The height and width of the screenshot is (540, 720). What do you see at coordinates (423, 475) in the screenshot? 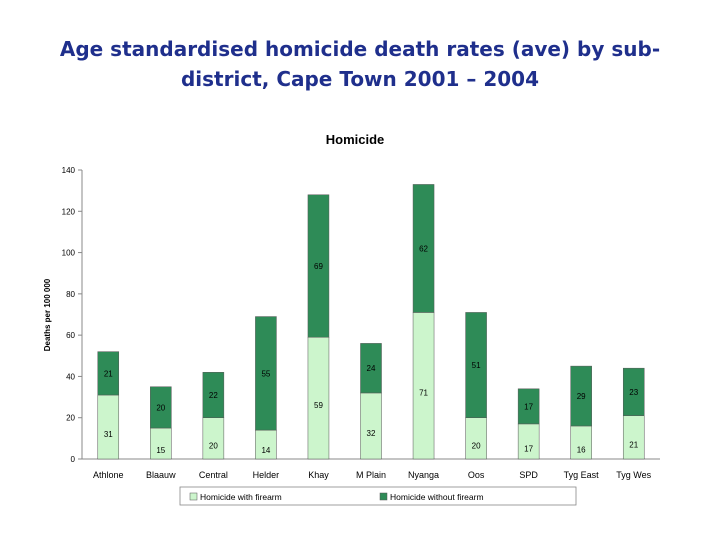
I see `x-tick-label: Nyanga` at bounding box center [423, 475].